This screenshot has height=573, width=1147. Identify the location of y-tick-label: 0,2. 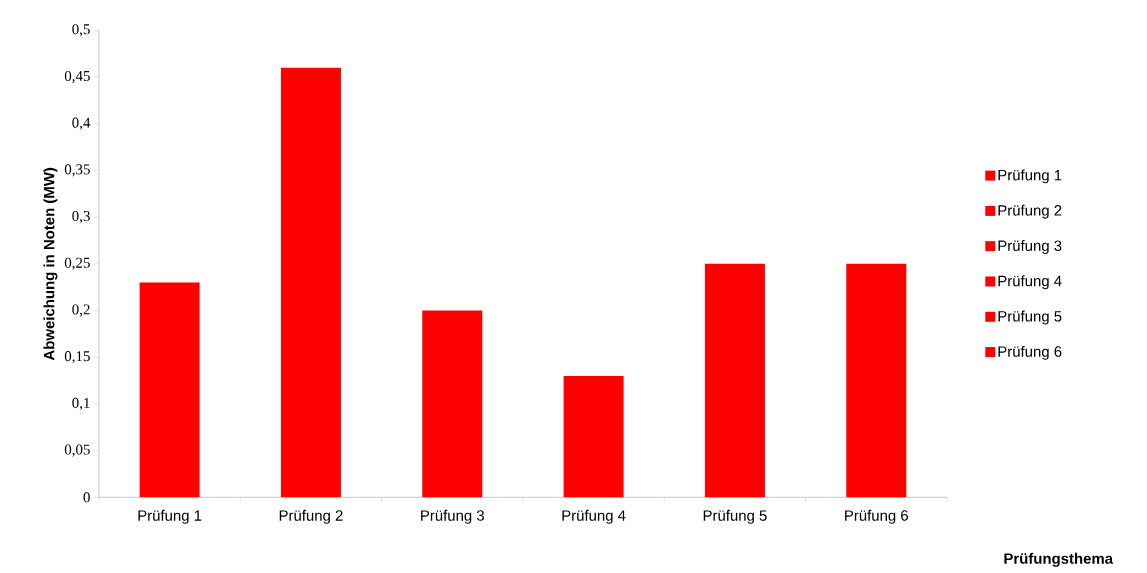
(81, 310).